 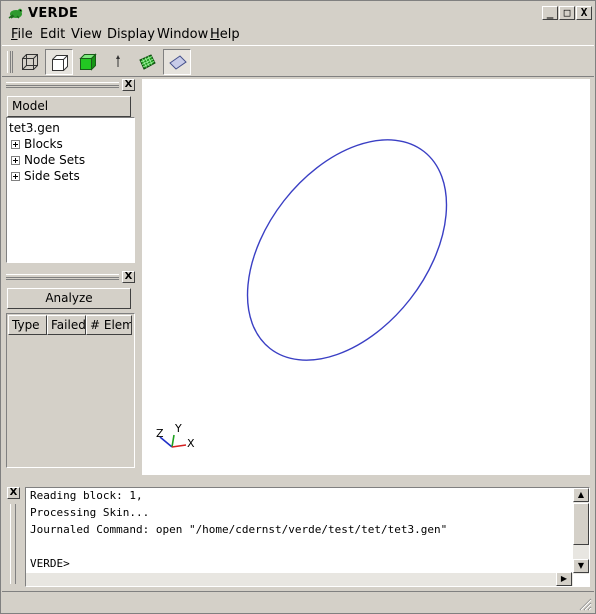 I want to click on console-vertical-scrollbar: ▲ ▼, so click(x=581, y=531).